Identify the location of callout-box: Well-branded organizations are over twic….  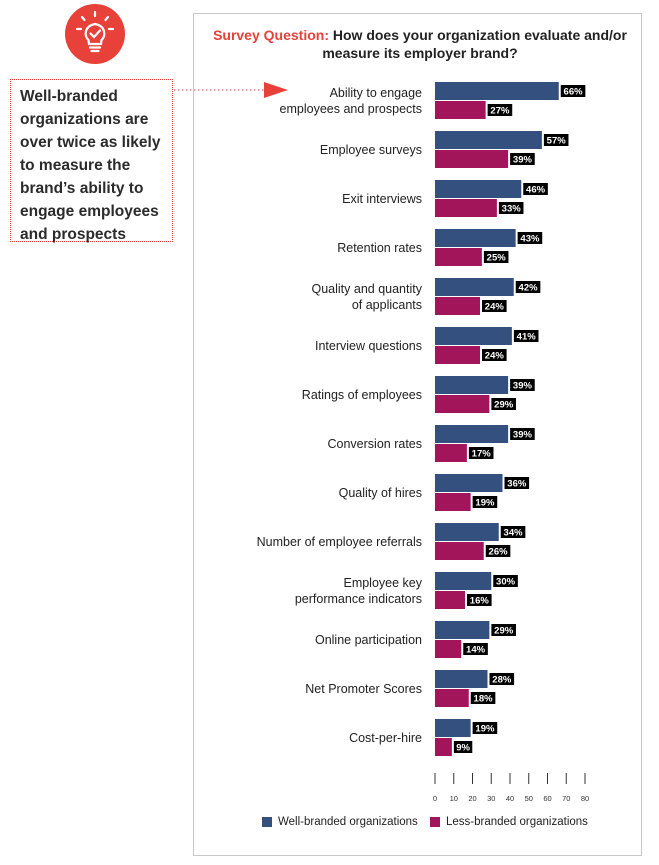
(91, 161).